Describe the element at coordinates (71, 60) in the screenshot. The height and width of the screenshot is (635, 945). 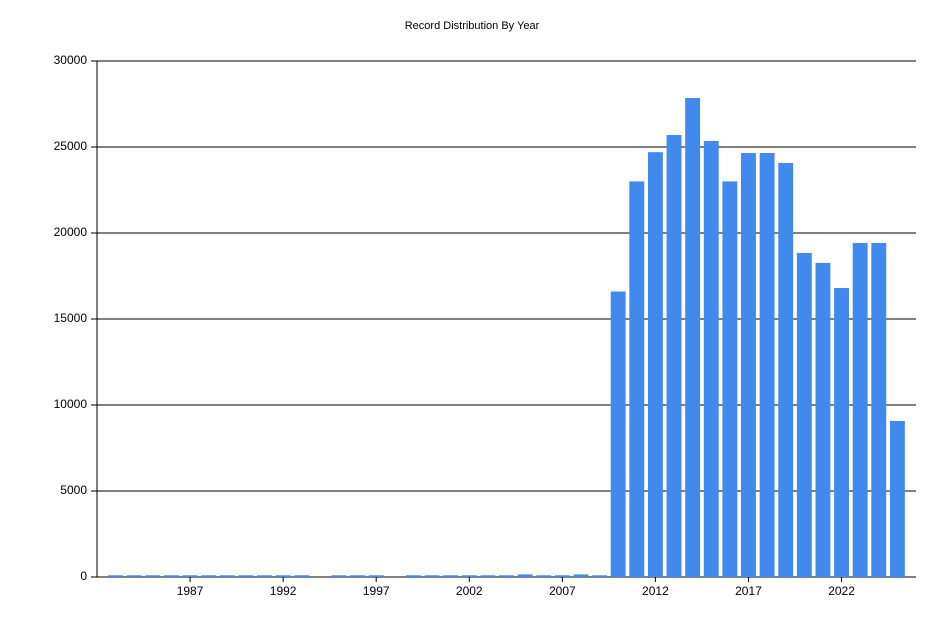
I see `y-tick-label: 30000` at that location.